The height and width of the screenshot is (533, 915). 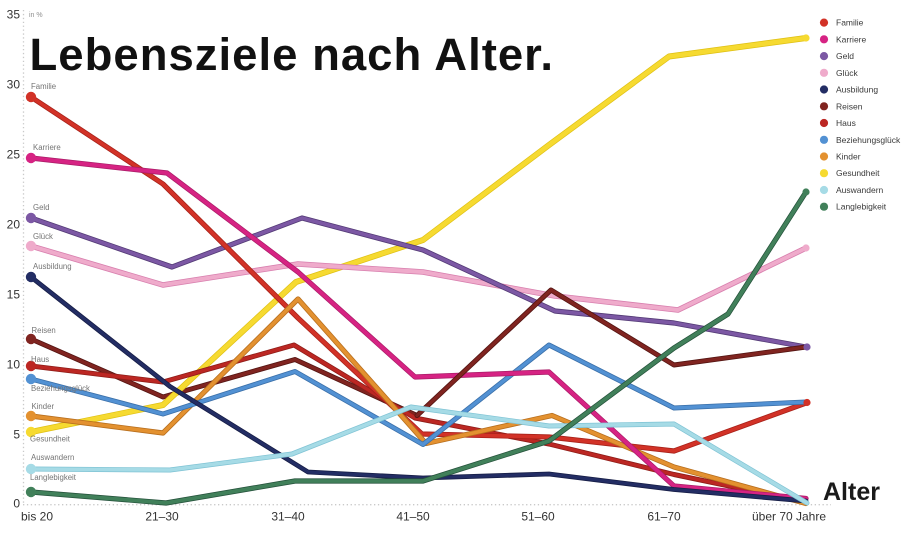 I want to click on svg-text: 31–40, so click(x=288, y=517).